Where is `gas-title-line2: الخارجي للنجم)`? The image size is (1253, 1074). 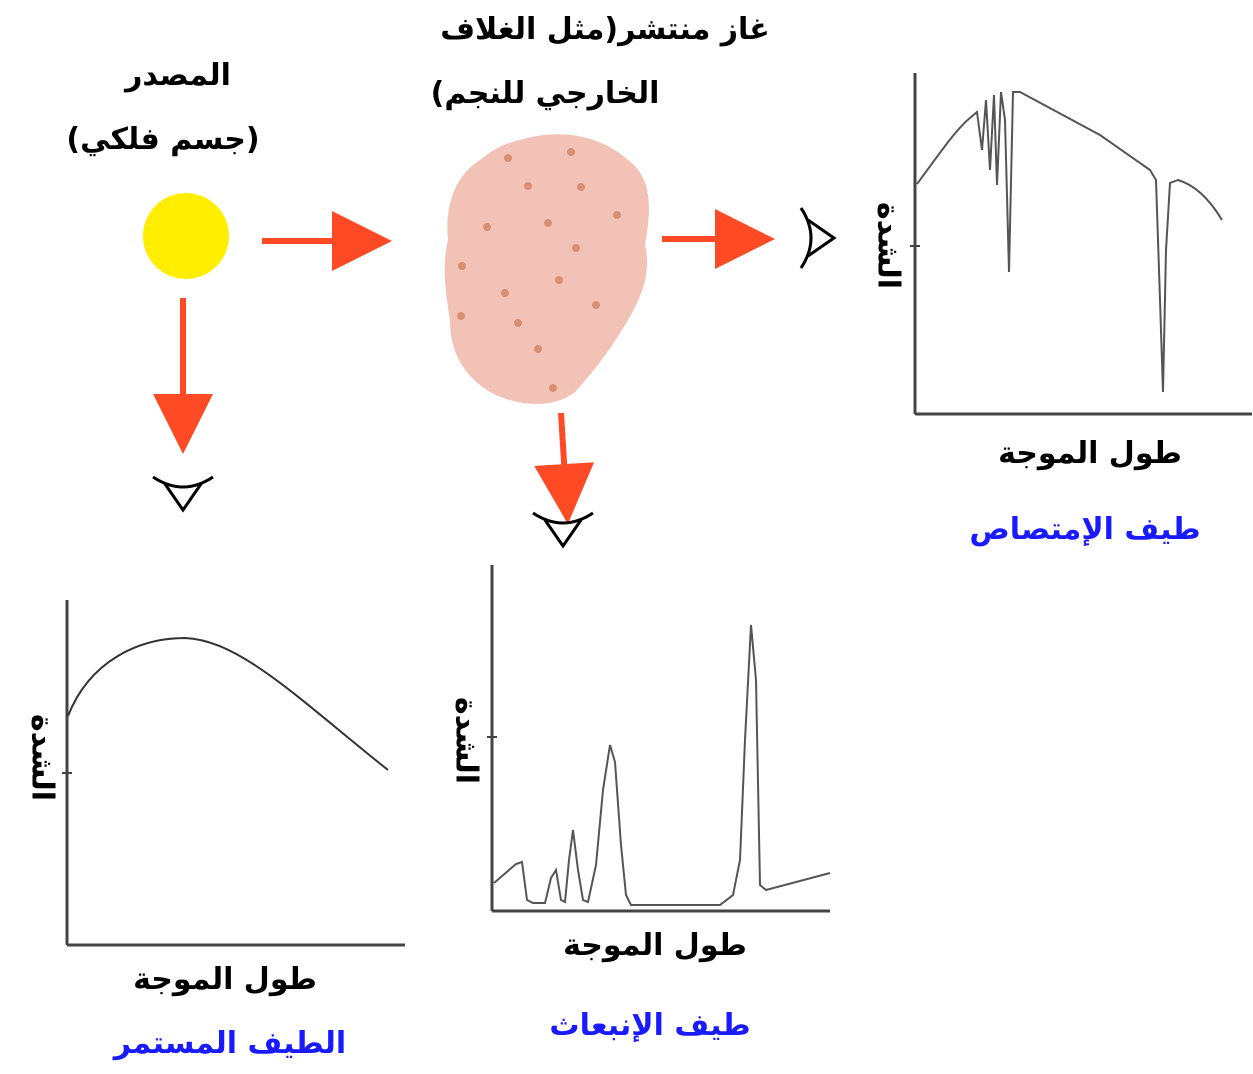 gas-title-line2: الخارجي للنجم) is located at coordinates (545, 93).